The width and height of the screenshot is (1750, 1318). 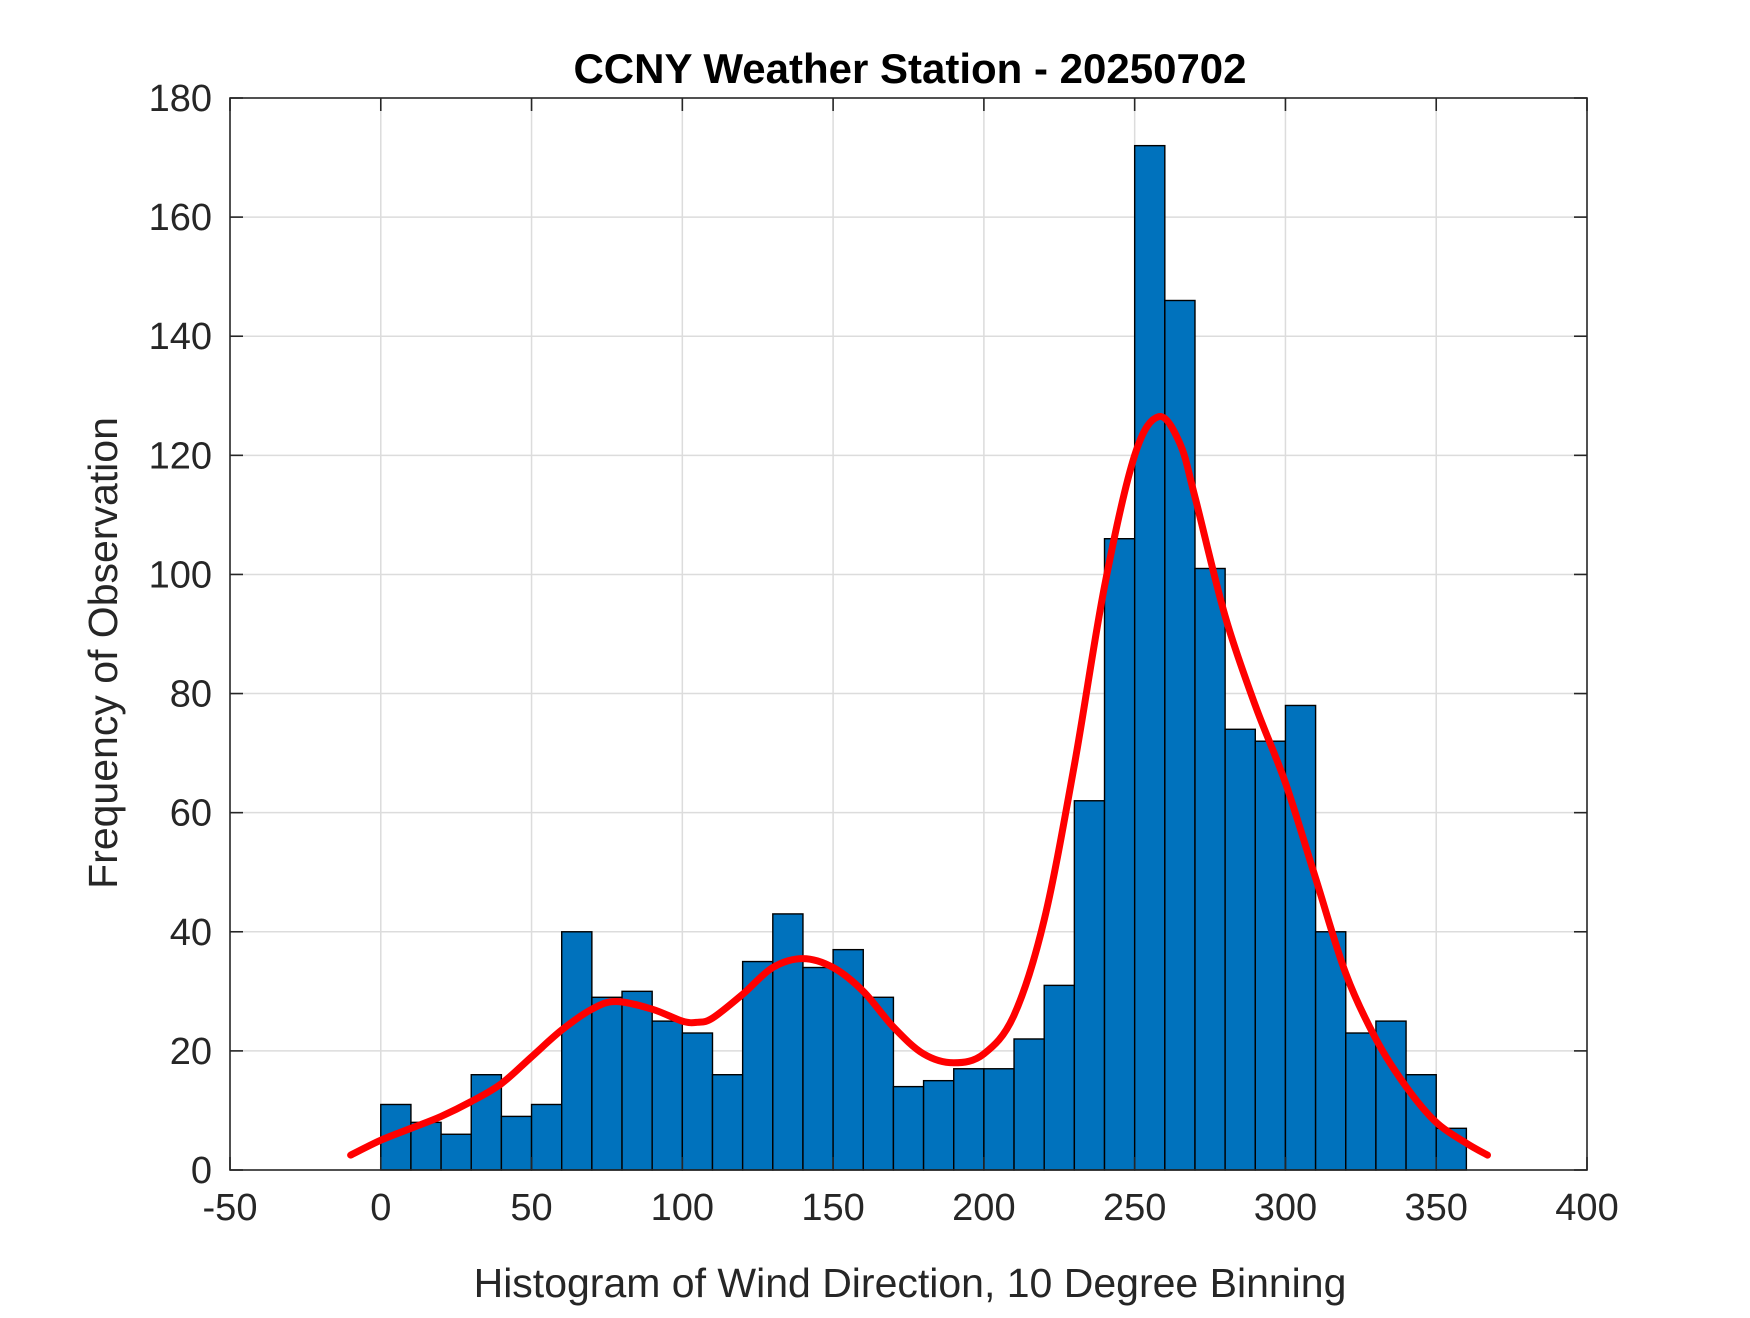 I want to click on x-tick-label: 350, so click(x=1436, y=1208).